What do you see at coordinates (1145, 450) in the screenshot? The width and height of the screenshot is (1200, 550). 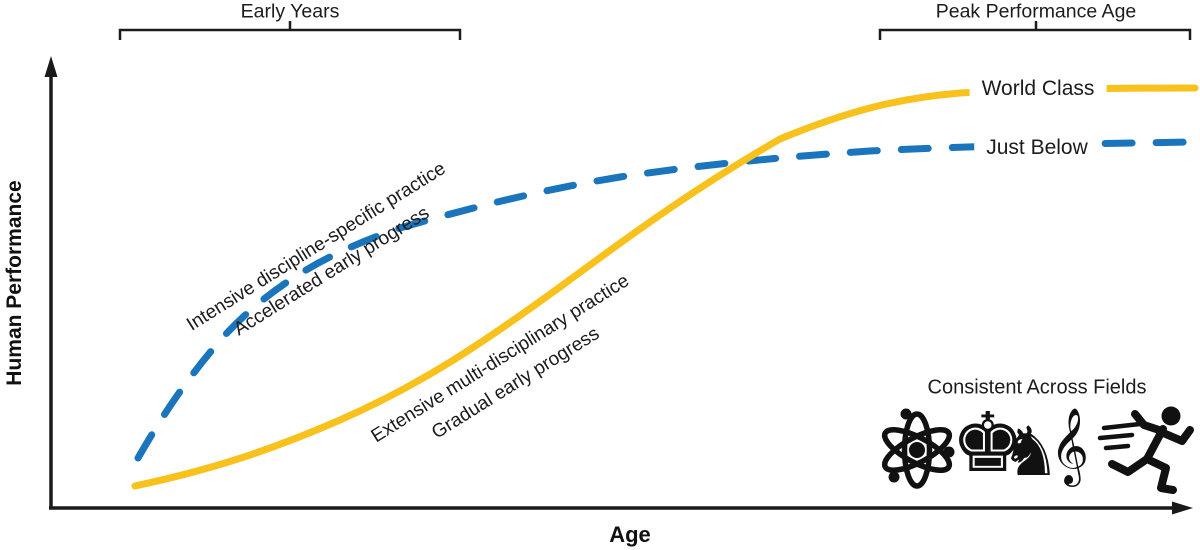 I see `runner-icon` at bounding box center [1145, 450].